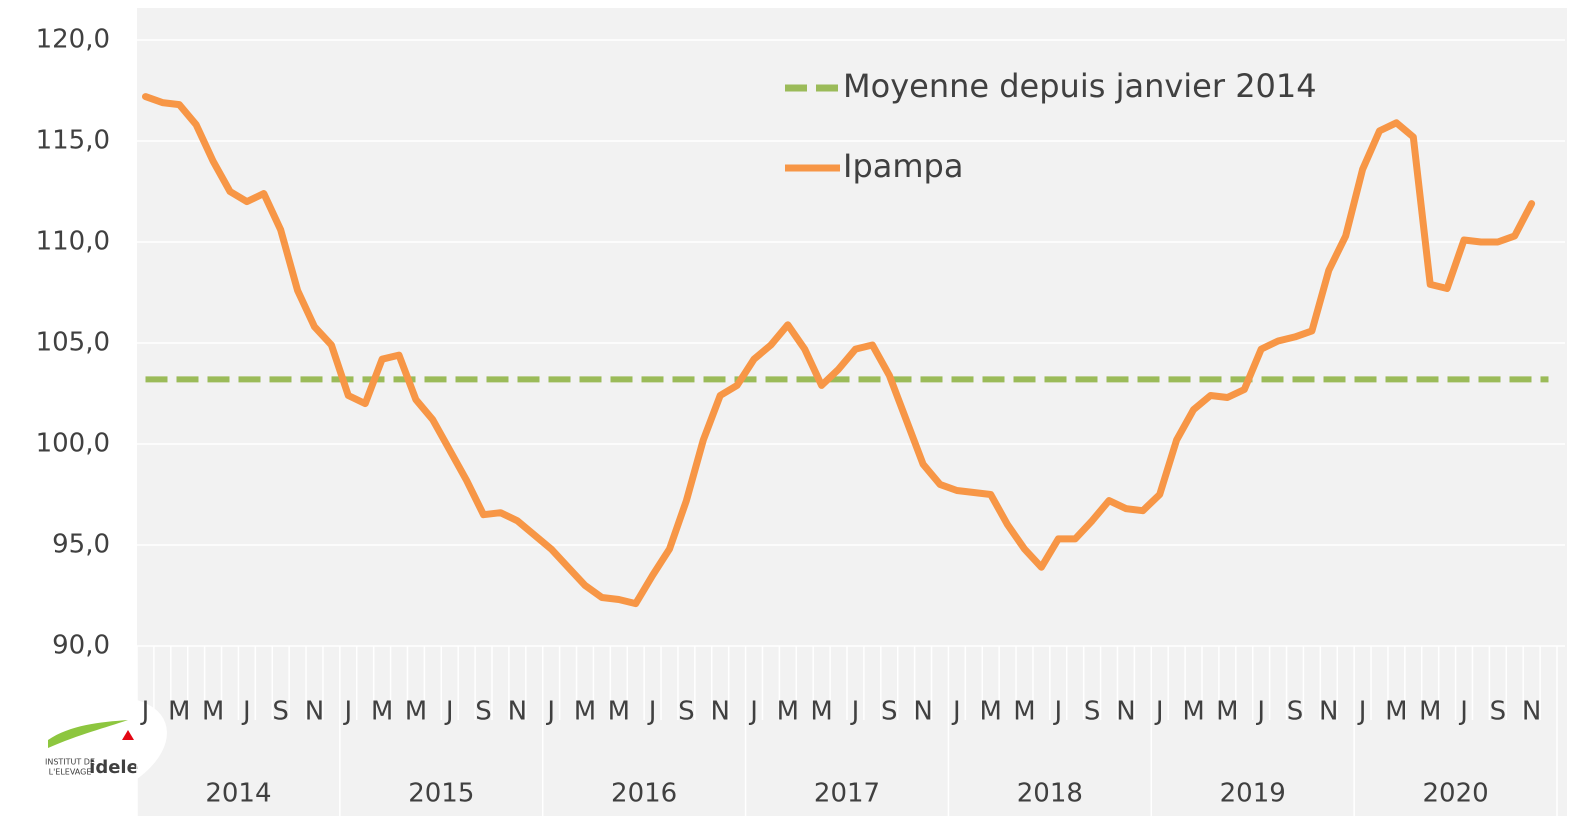 This screenshot has height=816, width=1587. Describe the element at coordinates (1455, 794) in the screenshot. I see `year-label: 2020` at that location.